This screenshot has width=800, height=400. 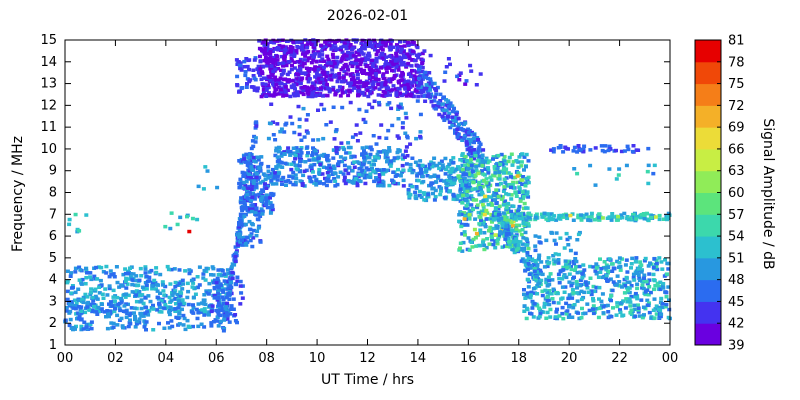 I want to click on colorbar-tick-label: 60, so click(x=736, y=193).